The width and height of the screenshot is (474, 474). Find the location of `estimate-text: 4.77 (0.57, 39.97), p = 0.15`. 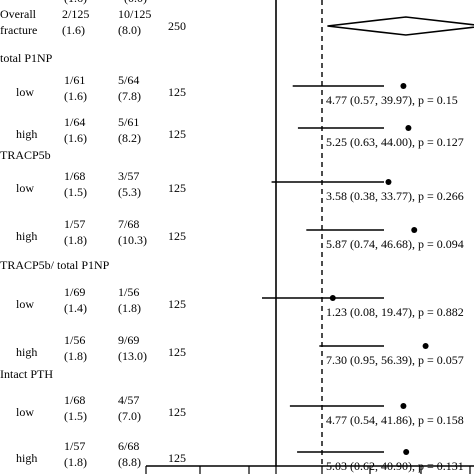

estimate-text: 4.77 (0.57, 39.97), p = 0.15 is located at coordinates (392, 100).